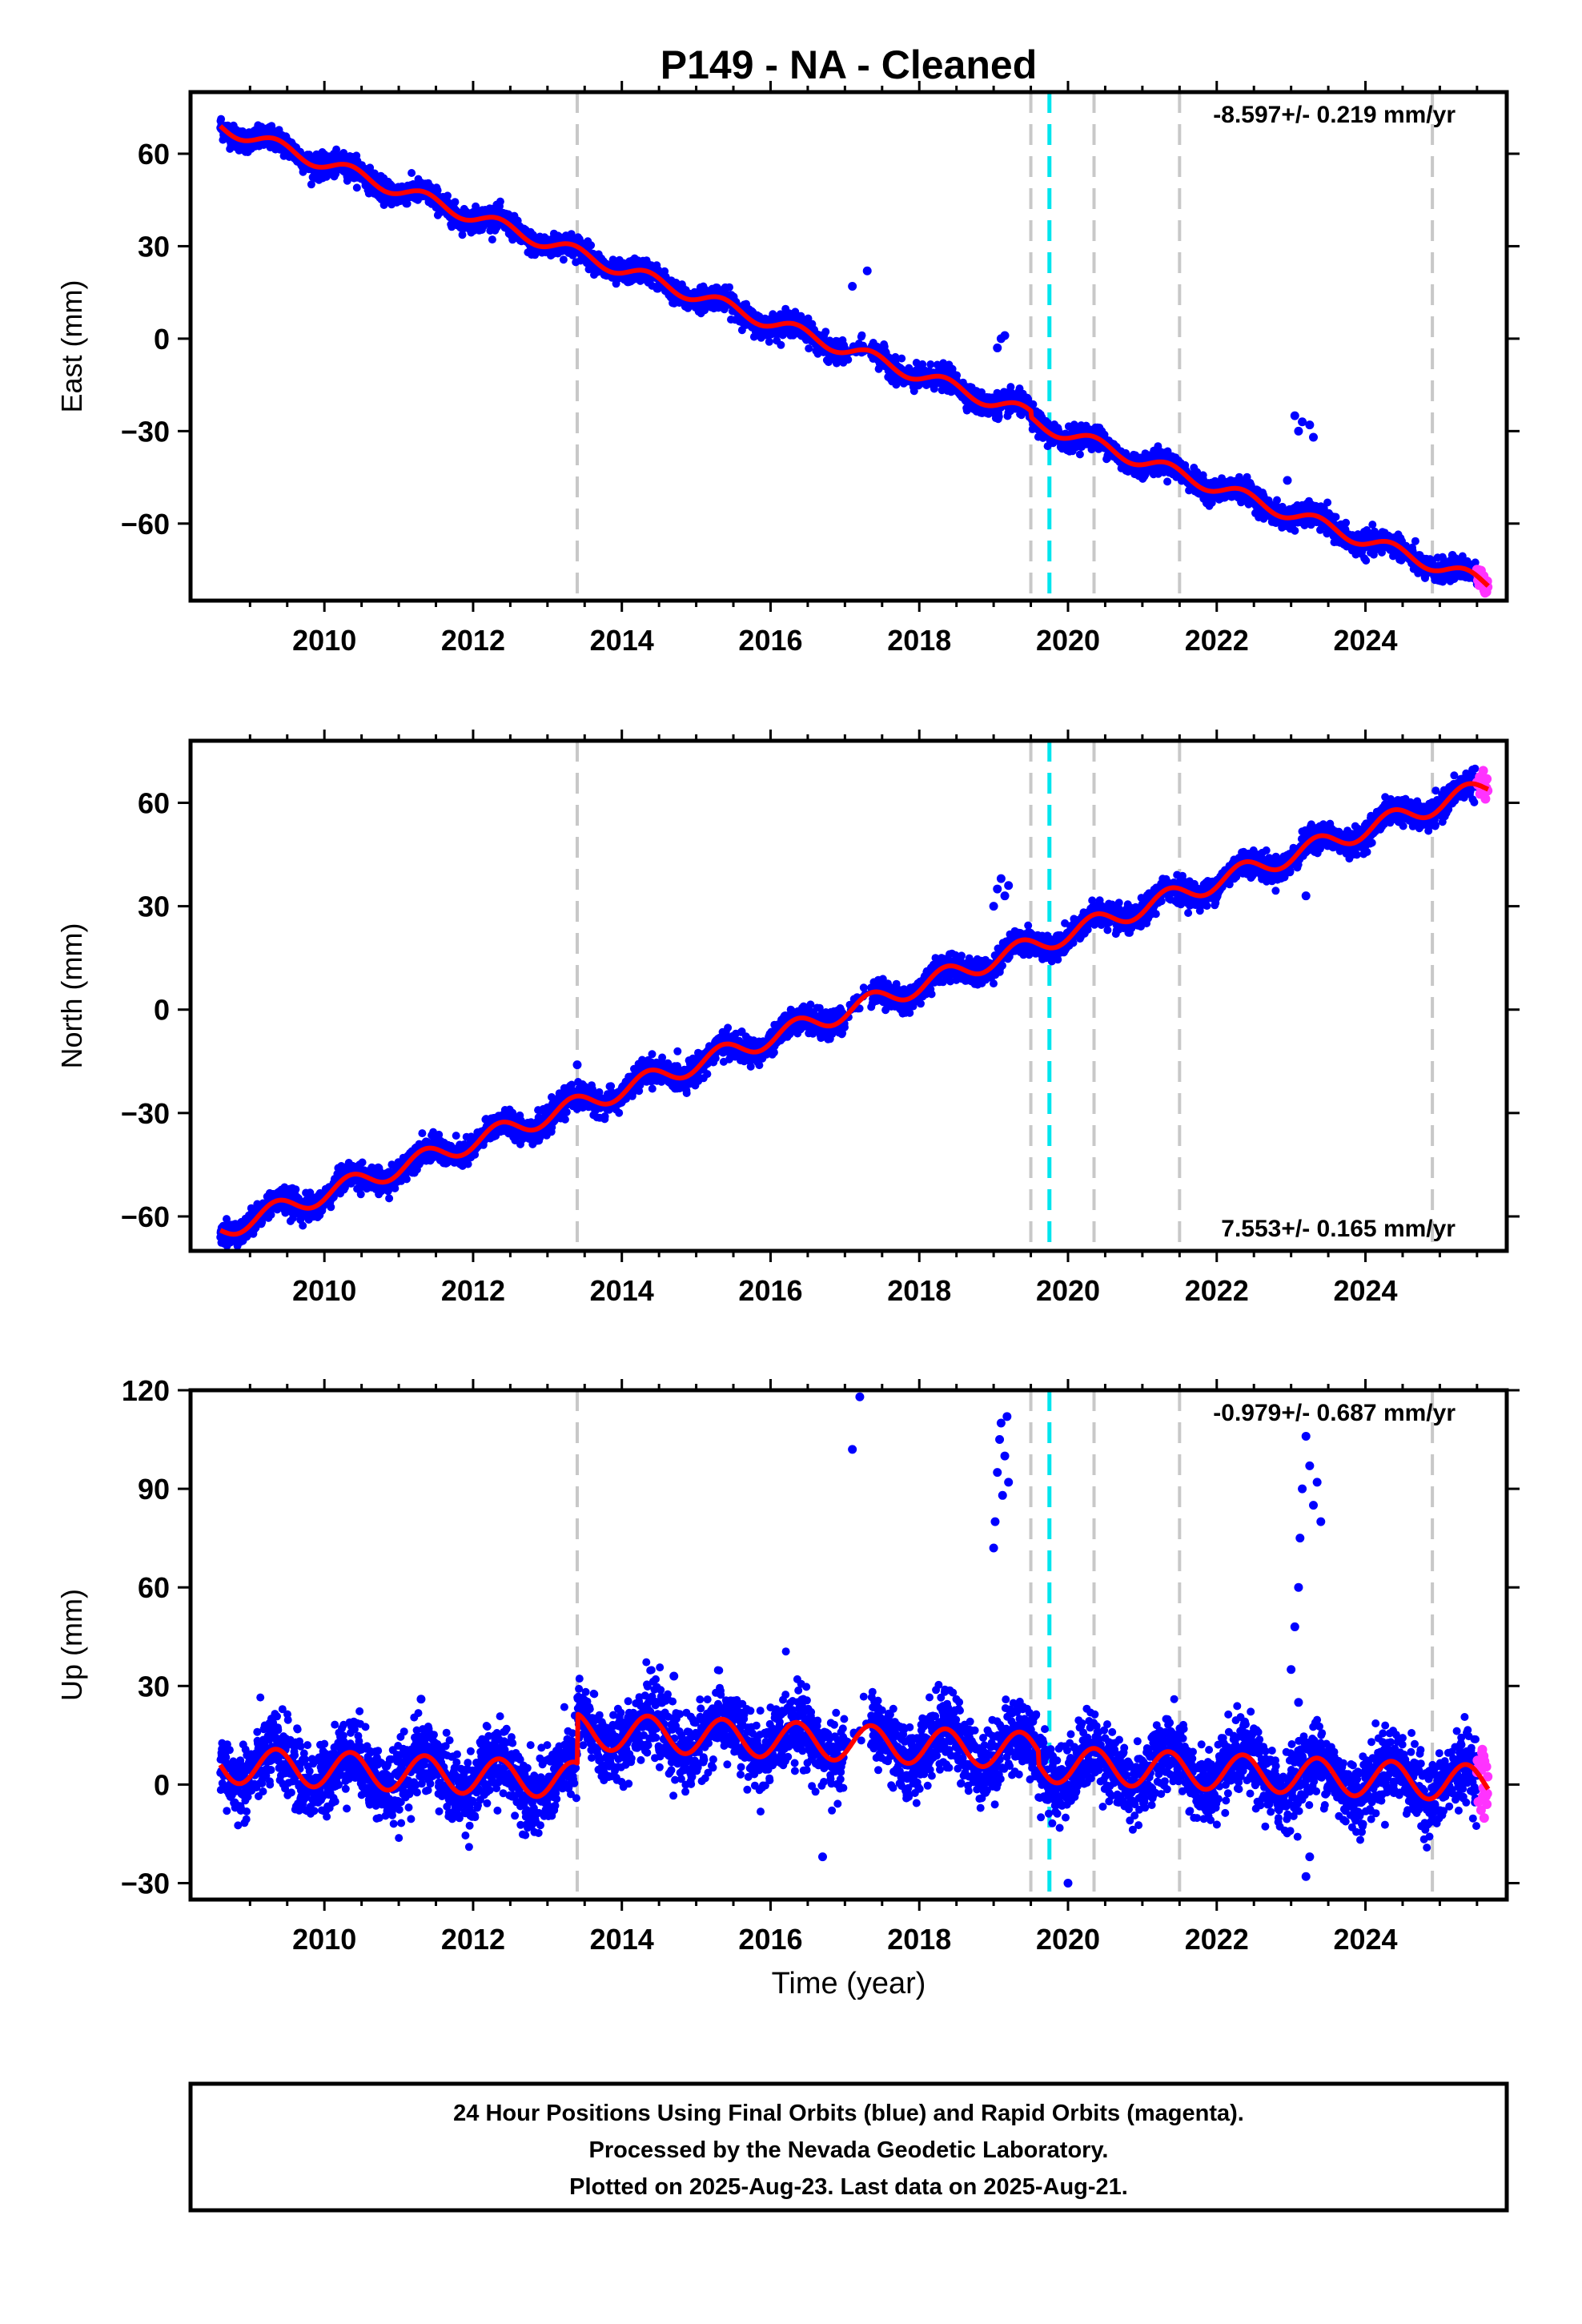 This screenshot has height=2324, width=1582. I want to click on chart-title: P149 - NA - Cleaned, so click(849, 64).